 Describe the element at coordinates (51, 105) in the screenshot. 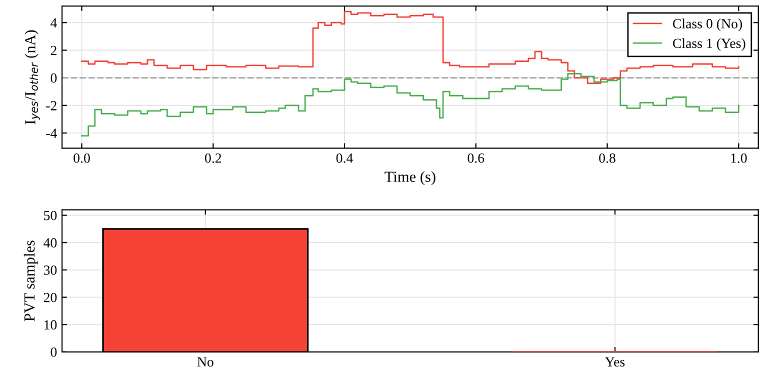

I see `y-tick-label: -2` at that location.